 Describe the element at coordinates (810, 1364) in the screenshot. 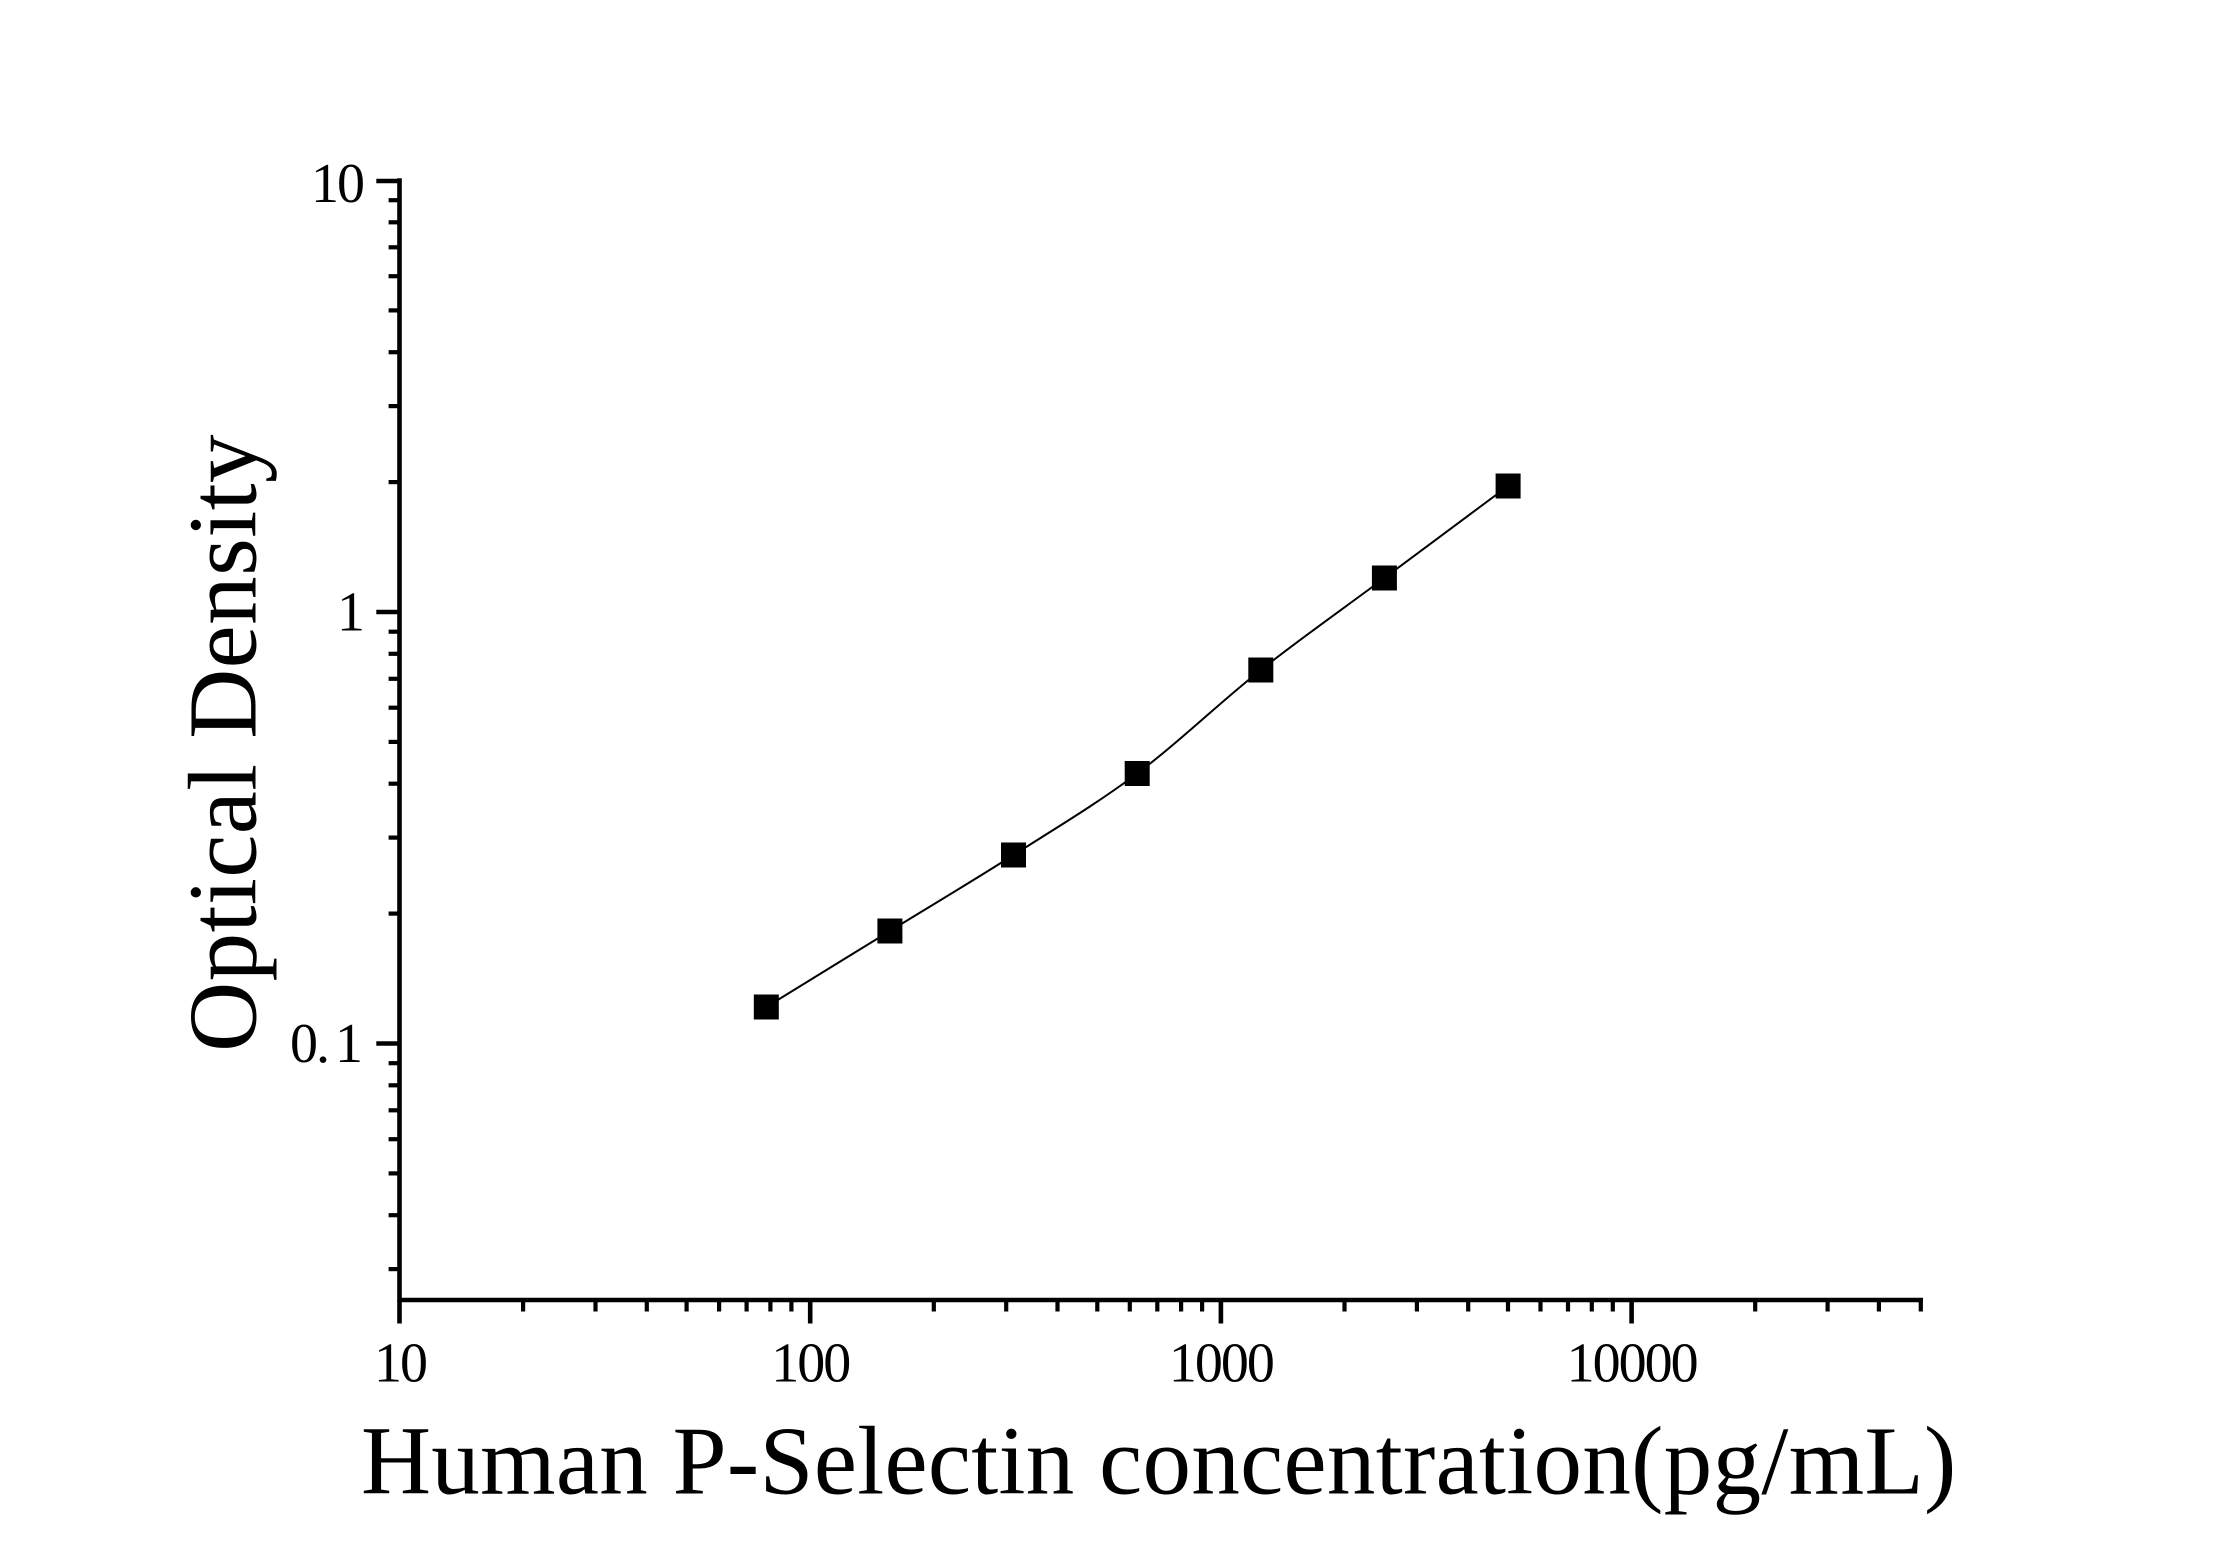

I see `svg-text: 100` at that location.